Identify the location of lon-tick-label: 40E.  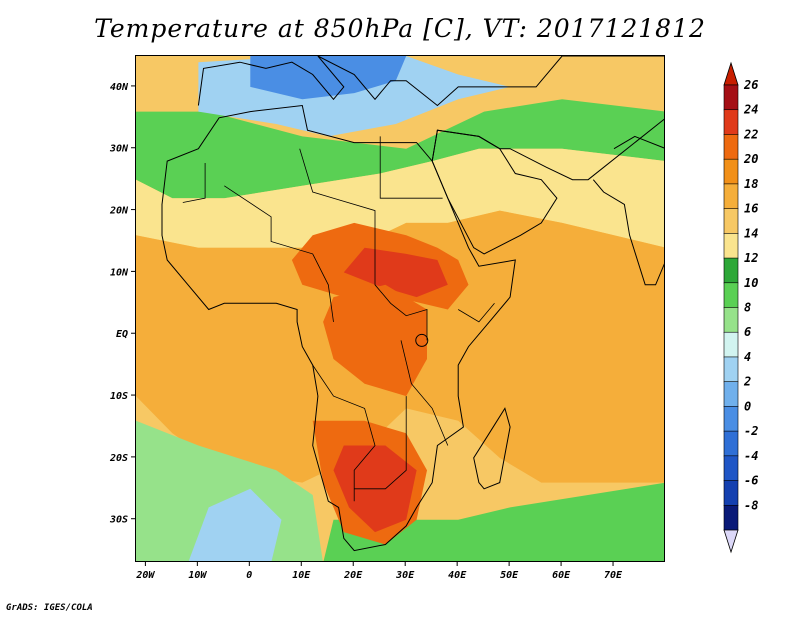
(457, 575).